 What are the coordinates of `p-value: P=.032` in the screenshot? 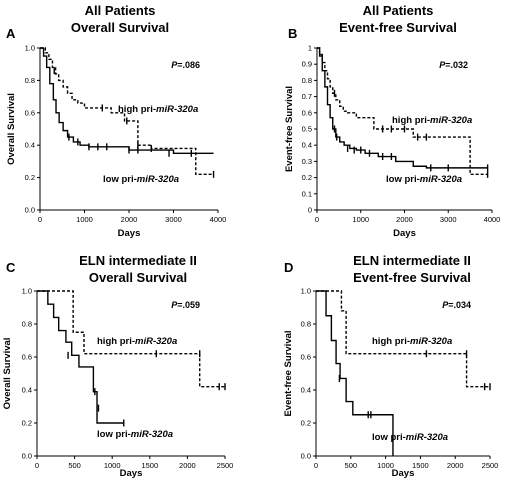 It's located at (453, 65).